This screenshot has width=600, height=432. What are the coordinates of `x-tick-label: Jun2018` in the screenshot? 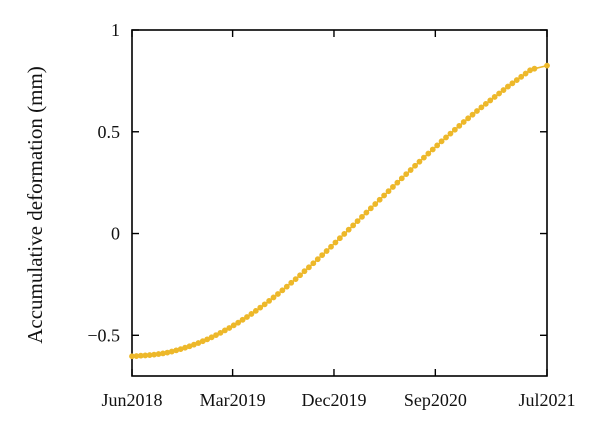 It's located at (131, 400).